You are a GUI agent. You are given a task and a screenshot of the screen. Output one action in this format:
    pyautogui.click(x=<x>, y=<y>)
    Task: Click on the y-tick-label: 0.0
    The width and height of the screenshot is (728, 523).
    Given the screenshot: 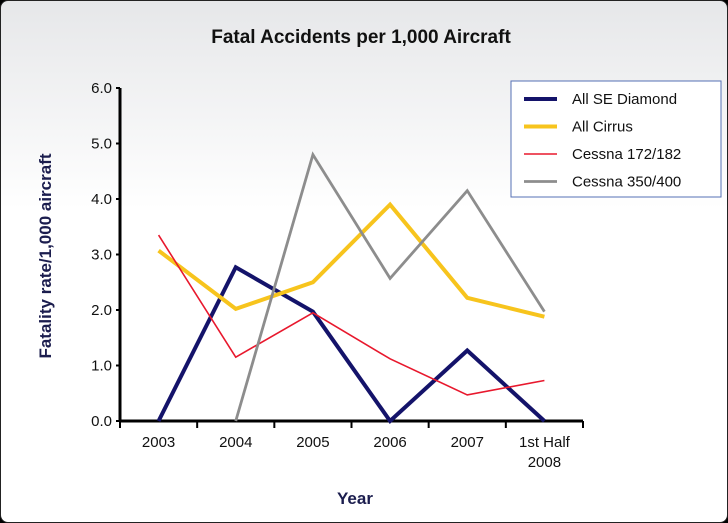 What is the action you would take?
    pyautogui.click(x=101, y=421)
    